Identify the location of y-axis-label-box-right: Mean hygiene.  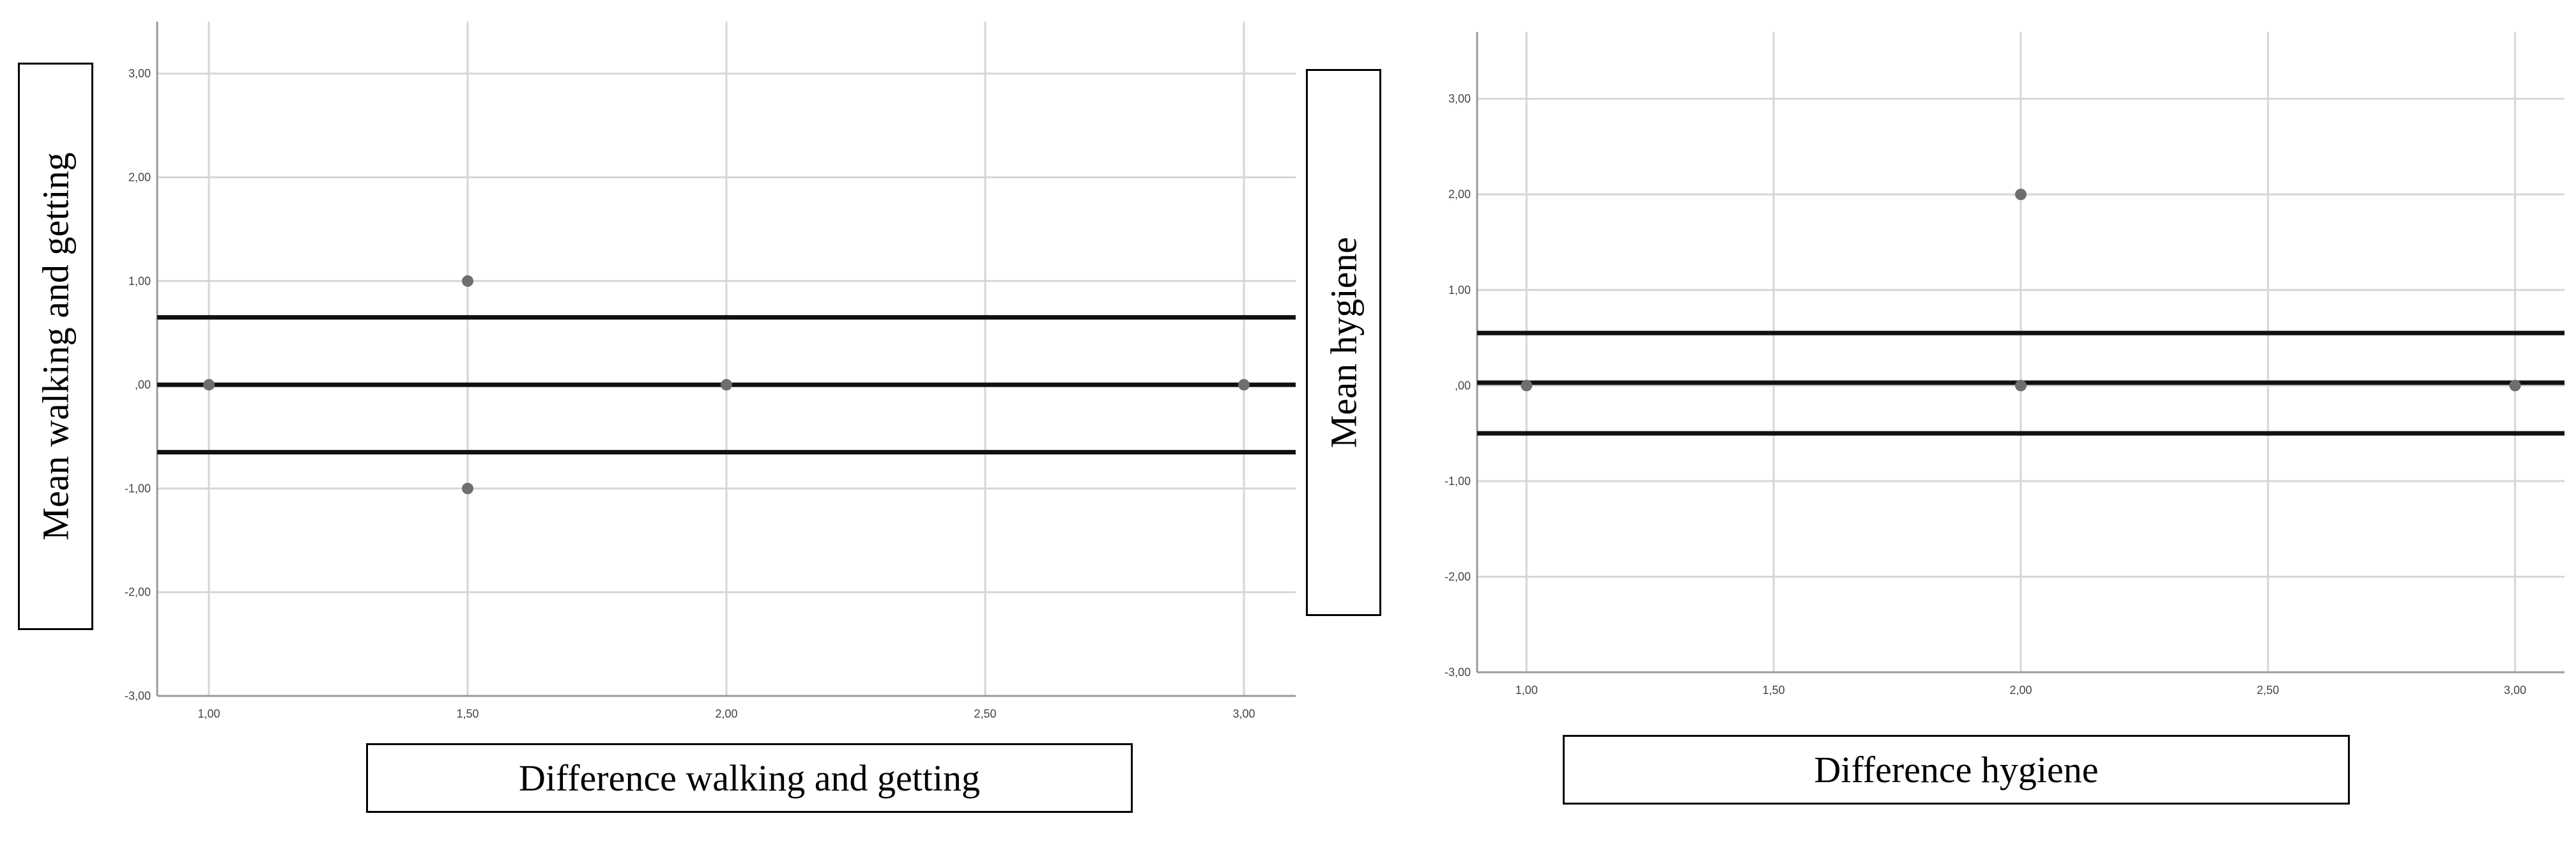
(1343, 342).